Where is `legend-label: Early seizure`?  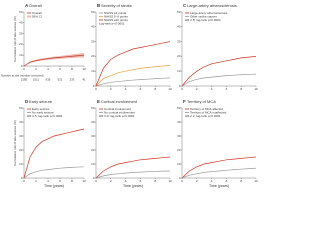 legend-label: Early seizure is located at coordinates (41, 109).